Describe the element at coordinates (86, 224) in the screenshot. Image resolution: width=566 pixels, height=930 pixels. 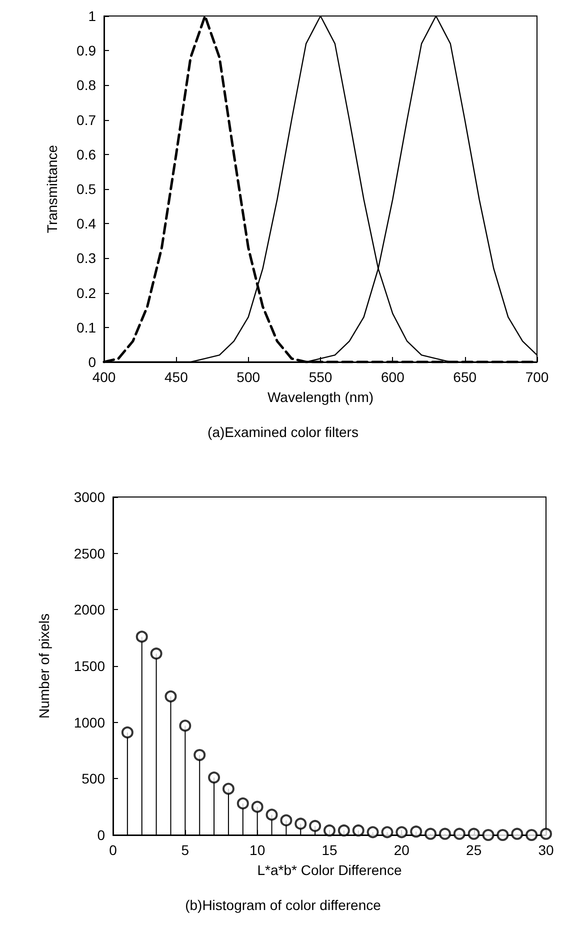
I see `y-tick-label: 0.4` at that location.